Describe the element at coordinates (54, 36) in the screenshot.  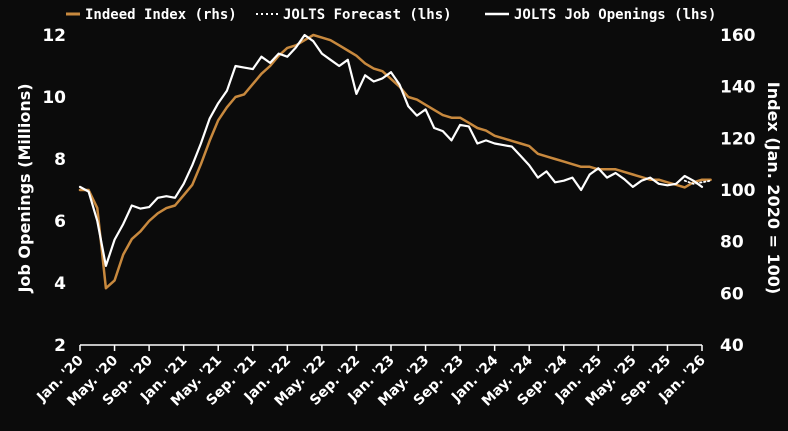
I see `y-left-tick-label: 12` at that location.